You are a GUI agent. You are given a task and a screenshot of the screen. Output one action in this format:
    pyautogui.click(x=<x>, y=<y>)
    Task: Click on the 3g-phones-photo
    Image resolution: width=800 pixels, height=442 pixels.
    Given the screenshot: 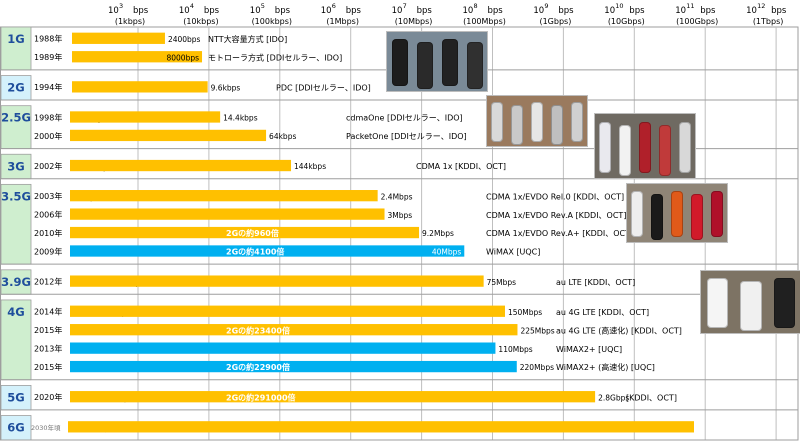 What is the action you would take?
    pyautogui.click(x=645, y=146)
    